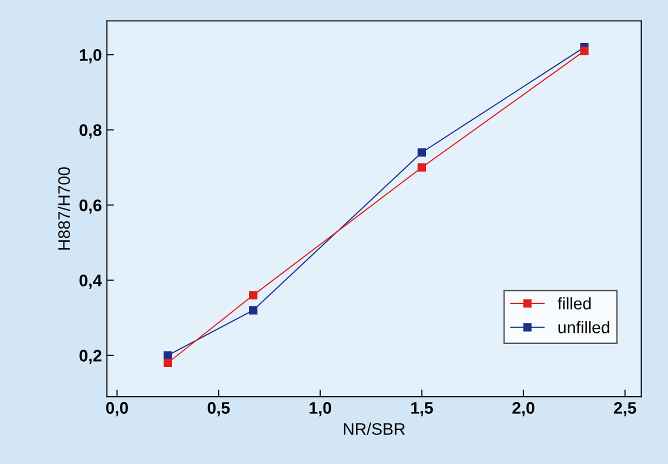 This screenshot has height=464, width=668. Describe the element at coordinates (219, 409) in the screenshot. I see `x-tick-label: 0,5` at that location.